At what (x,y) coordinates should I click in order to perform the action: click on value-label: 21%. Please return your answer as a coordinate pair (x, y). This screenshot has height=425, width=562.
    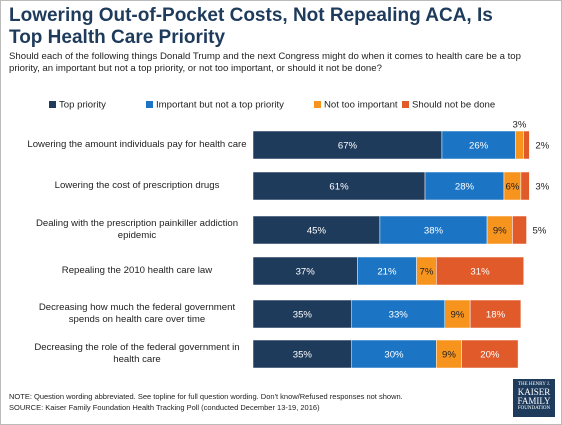
    Looking at the image, I should click on (387, 272).